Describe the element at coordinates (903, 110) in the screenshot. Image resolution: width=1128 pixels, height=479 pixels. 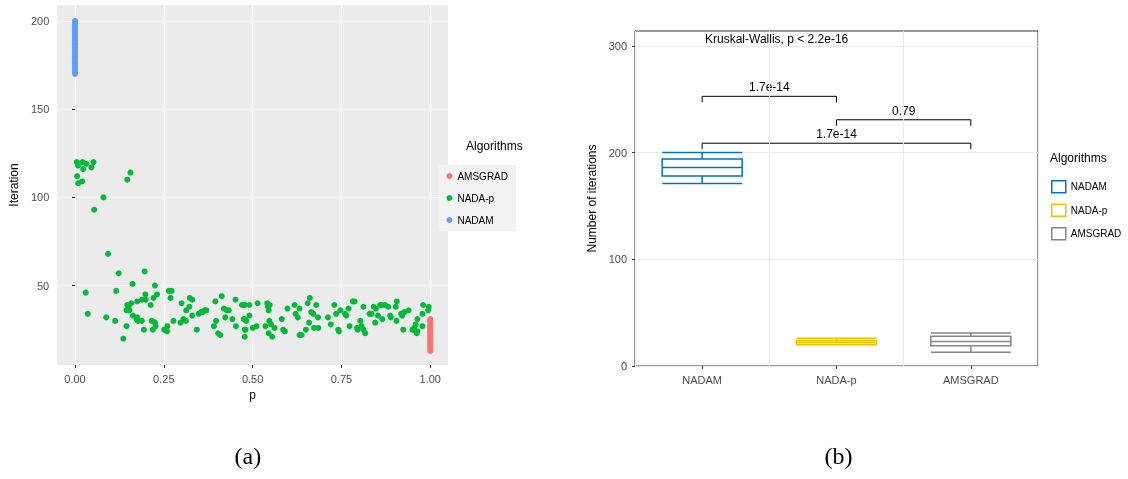
I see `annotation: 0.79` at that location.